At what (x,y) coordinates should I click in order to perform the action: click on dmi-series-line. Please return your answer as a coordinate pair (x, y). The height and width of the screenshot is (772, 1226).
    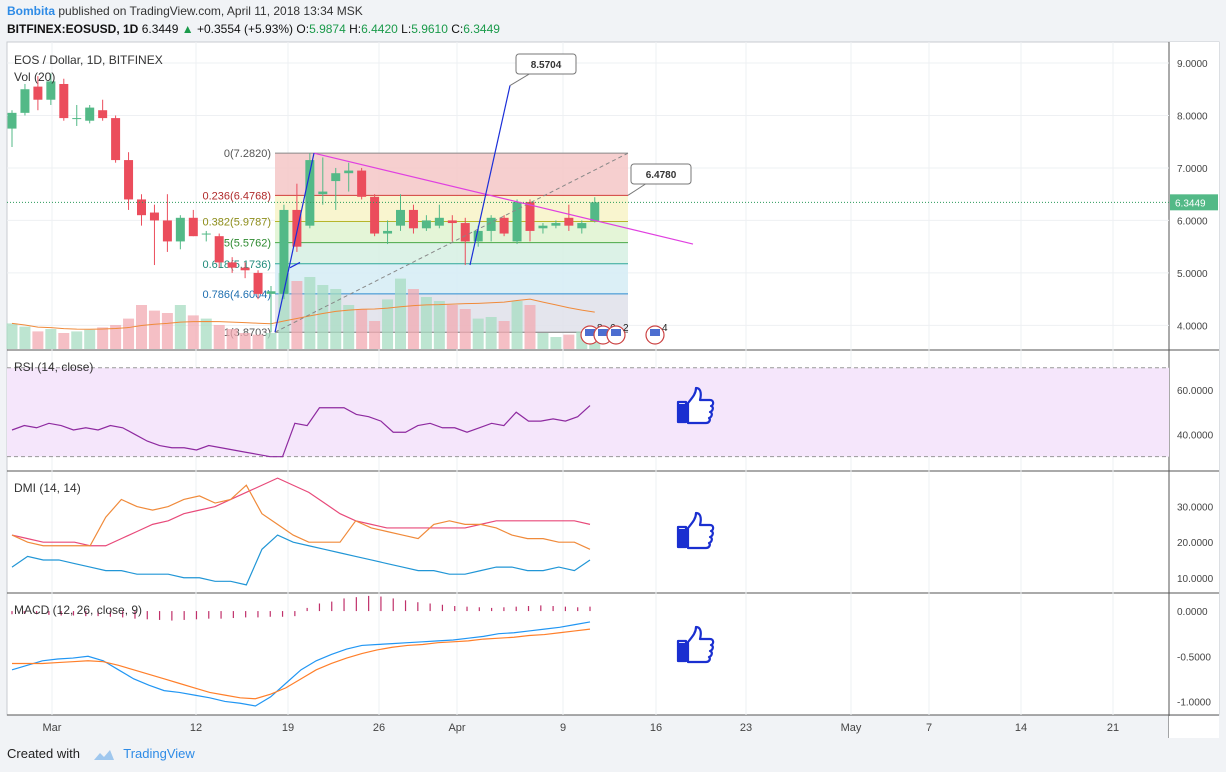
    Looking at the image, I should click on (301, 512).